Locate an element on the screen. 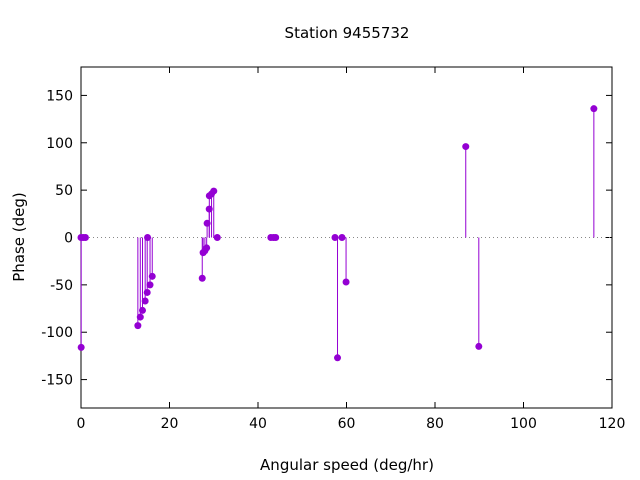 The image size is (640, 480). chart-title: Station 9455732 is located at coordinates (347, 33).